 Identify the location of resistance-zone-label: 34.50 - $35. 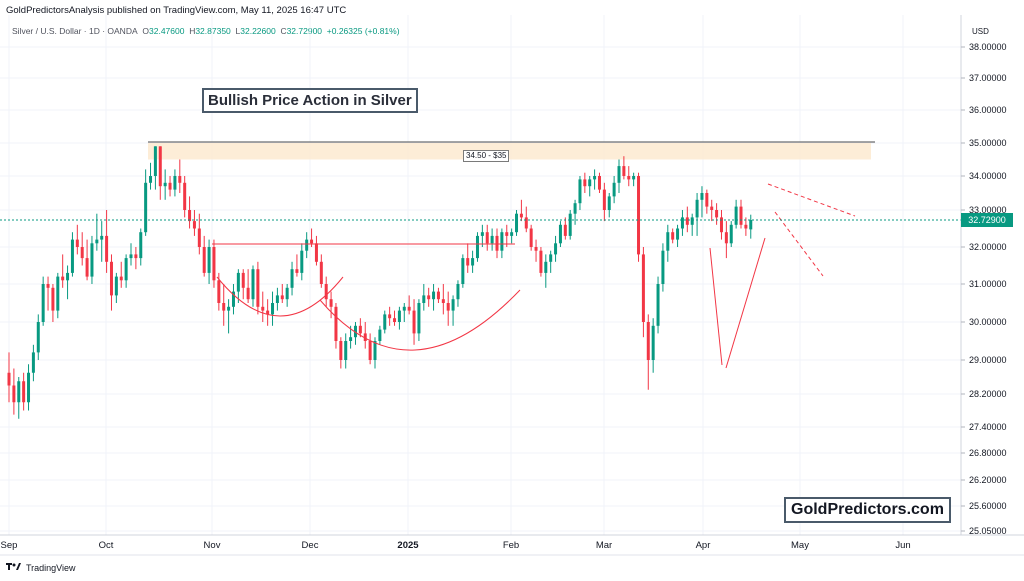
(486, 156).